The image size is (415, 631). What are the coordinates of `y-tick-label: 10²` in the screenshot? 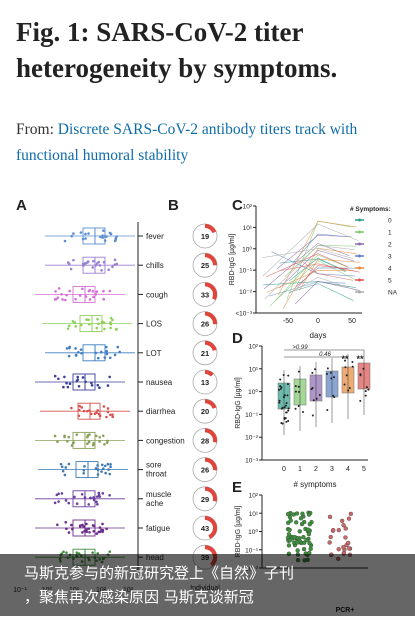 It's located at (248, 207).